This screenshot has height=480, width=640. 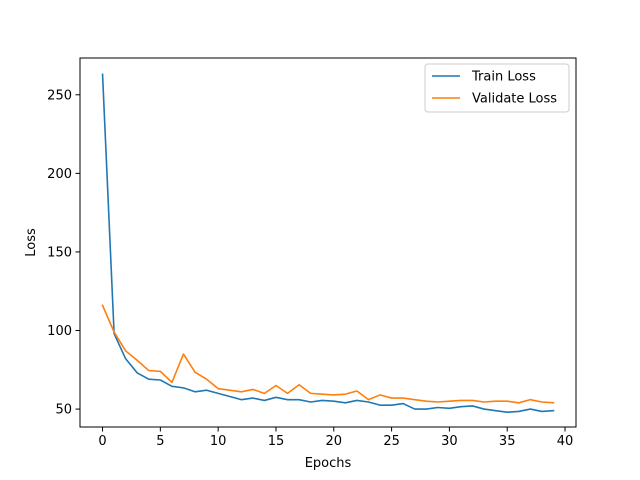 What do you see at coordinates (328, 463) in the screenshot?
I see `x-axis-label: Epochs` at bounding box center [328, 463].